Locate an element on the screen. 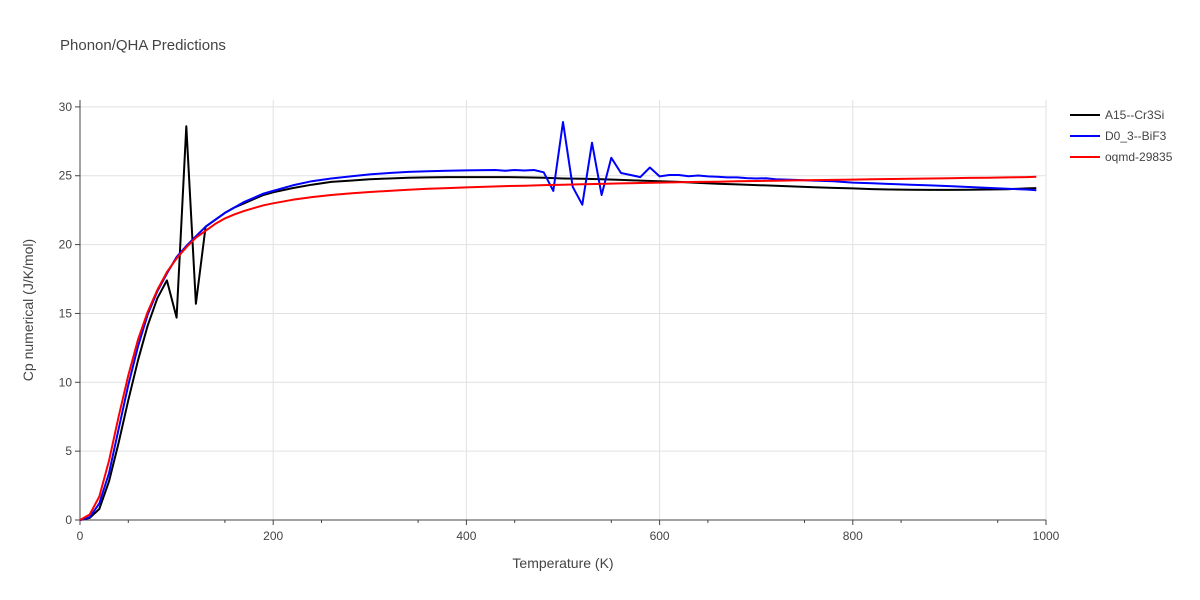 The image size is (1200, 600). y-tick-label: 20 is located at coordinates (66, 245).